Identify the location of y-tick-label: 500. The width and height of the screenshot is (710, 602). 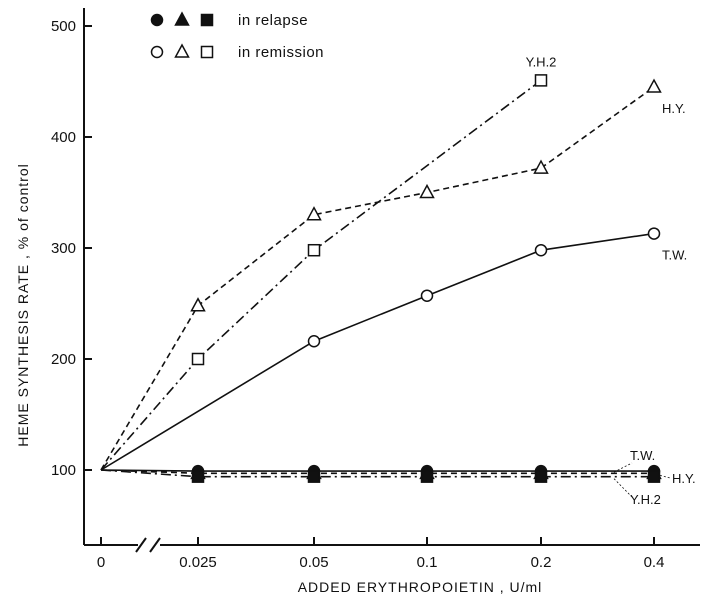
(63, 26).